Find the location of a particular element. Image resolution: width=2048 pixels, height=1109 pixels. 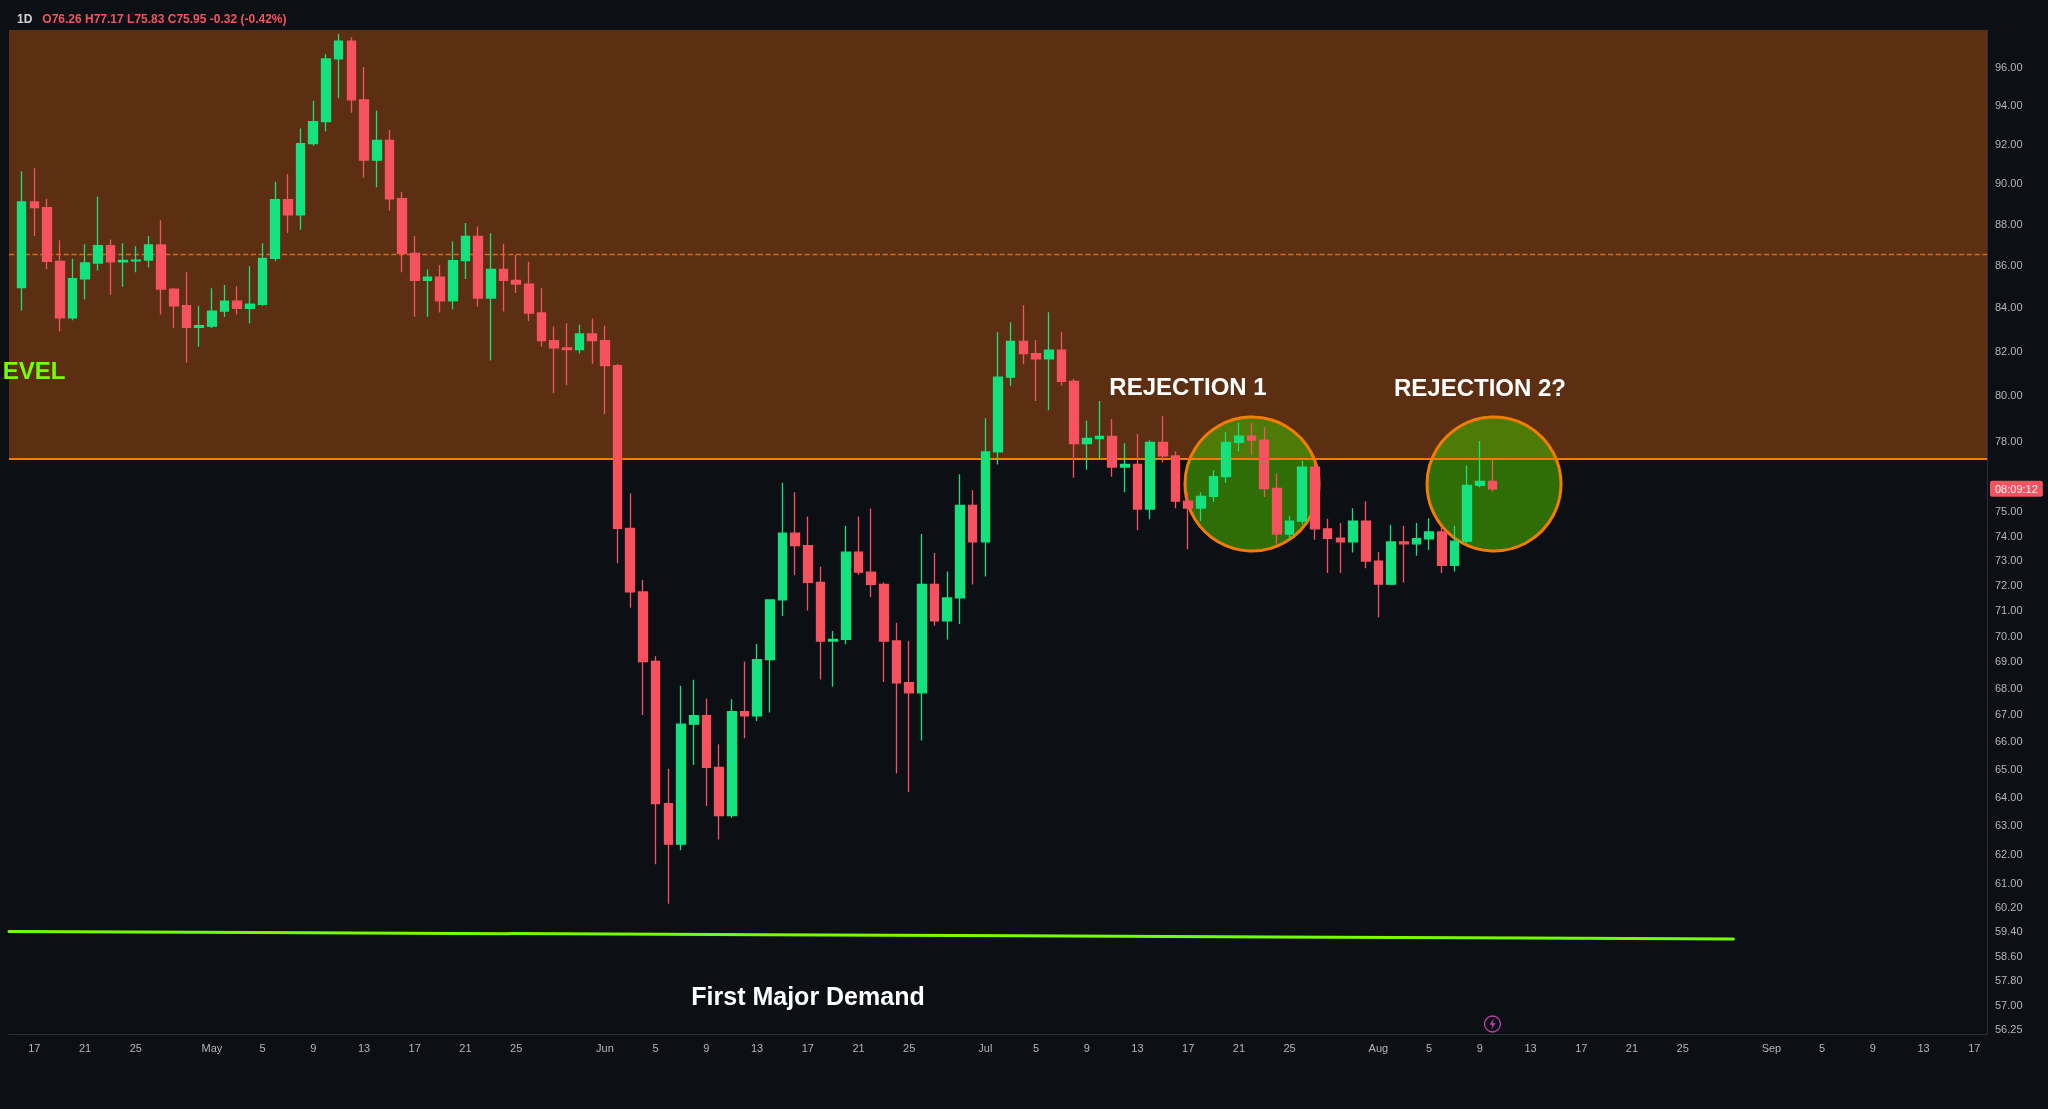

y-tick-label: 65.00 is located at coordinates (2009, 768).